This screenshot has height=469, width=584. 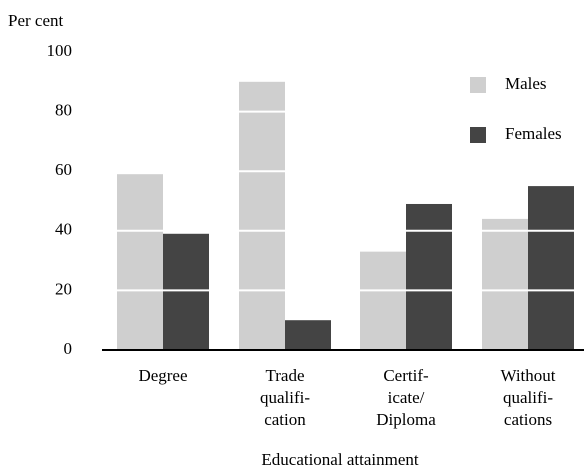 I want to click on x-tick-label: cation, so click(x=285, y=419).